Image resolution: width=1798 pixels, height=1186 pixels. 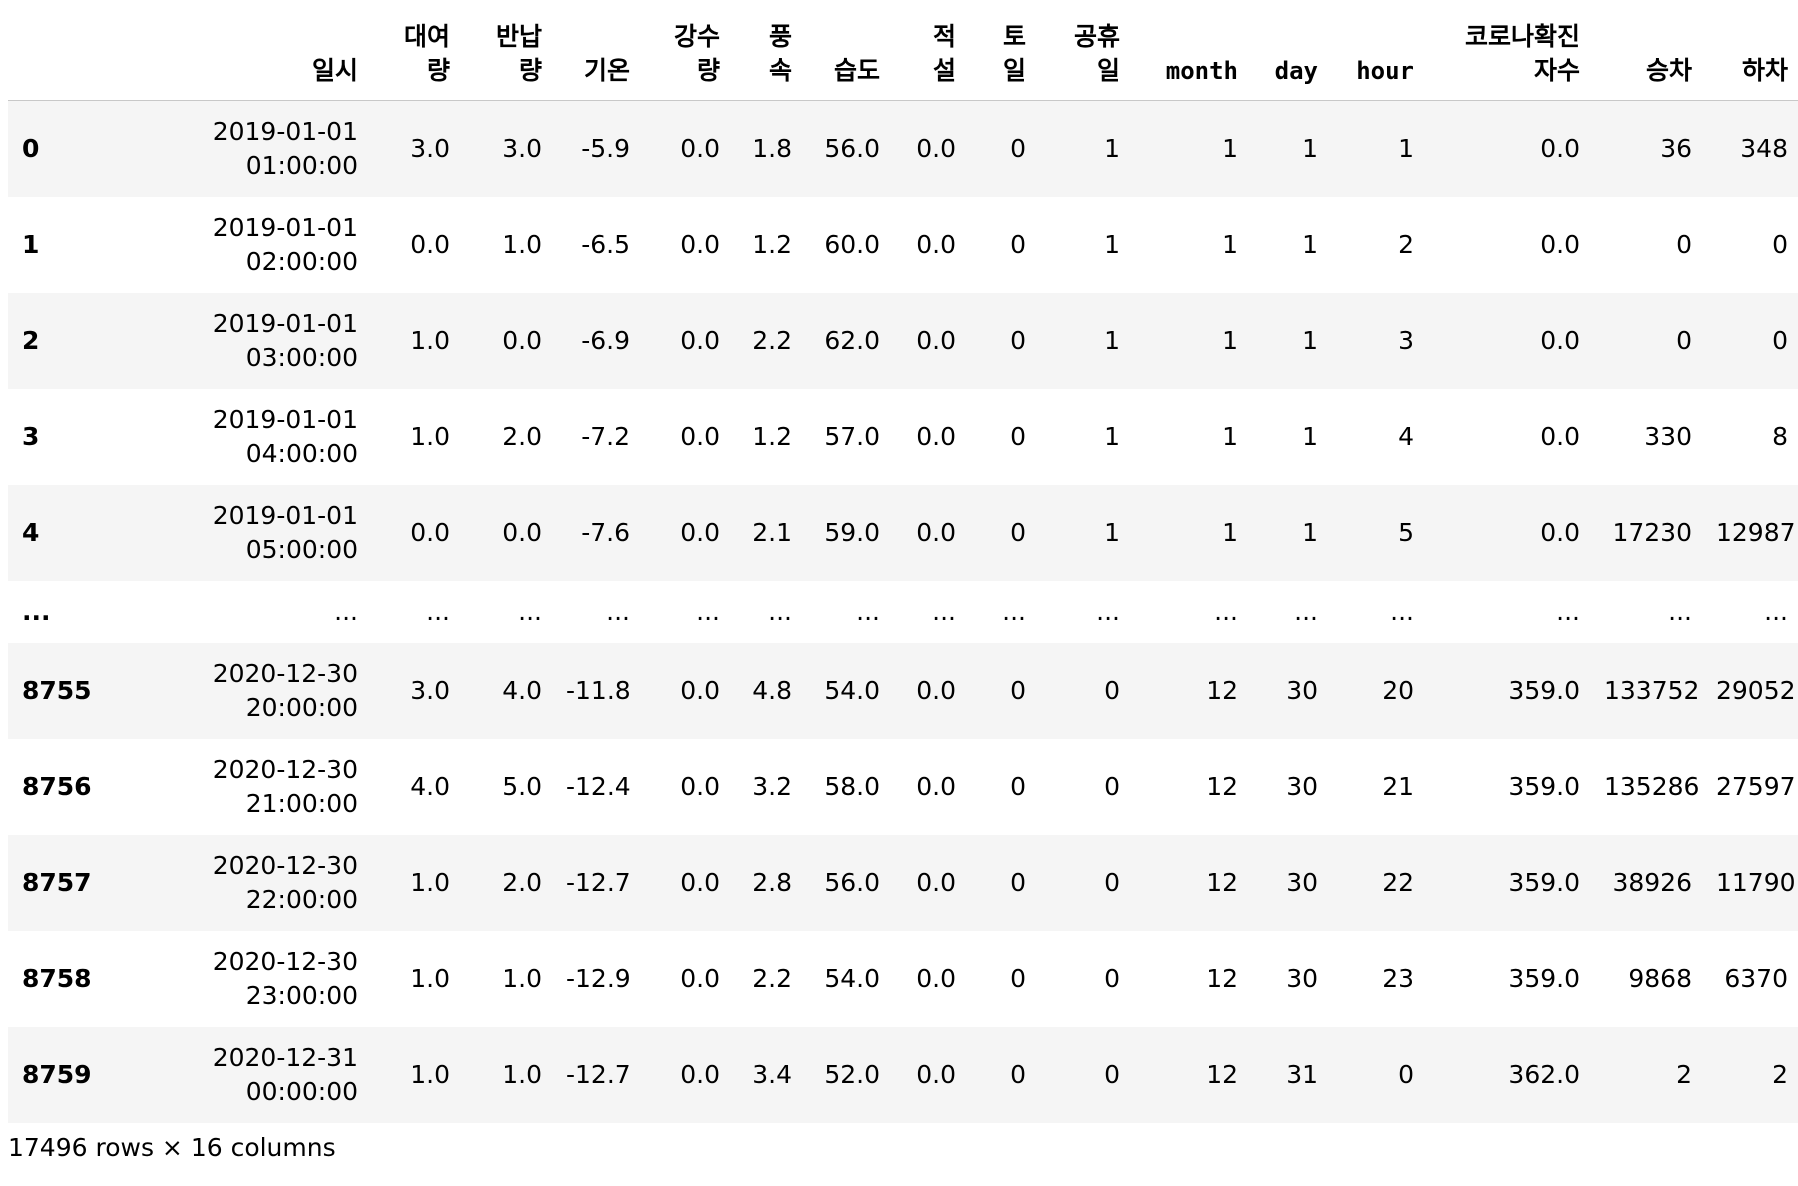 I want to click on shape-summary: 17496 rows × 16 columns, so click(x=172, y=1147).